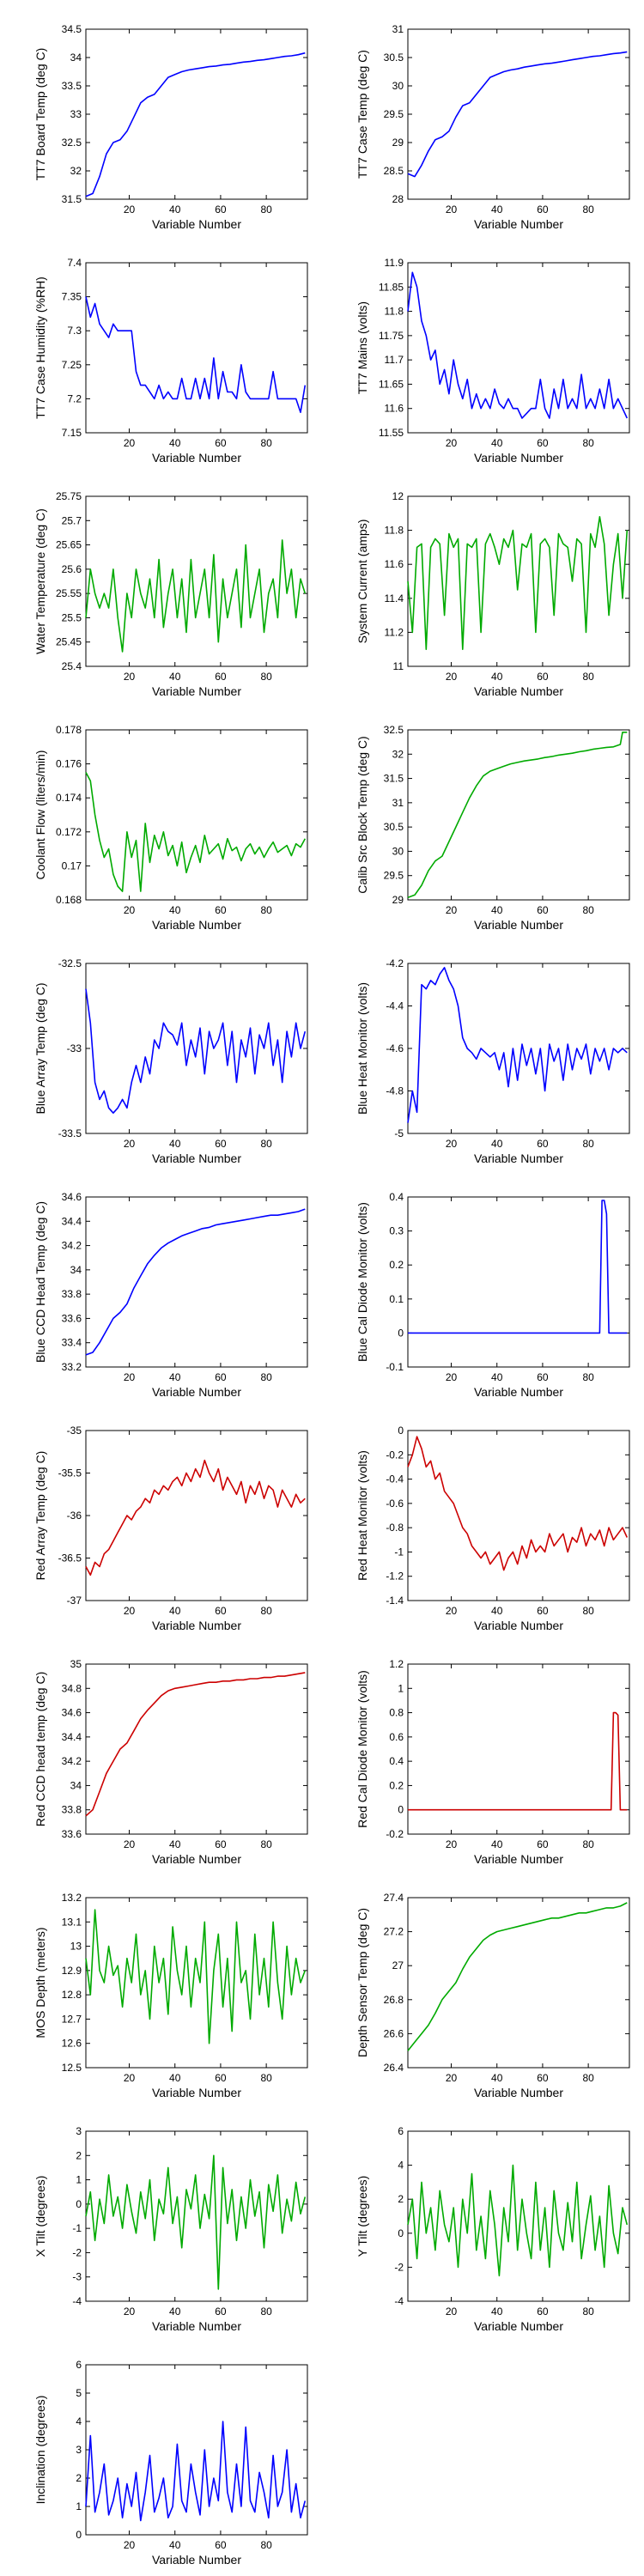 The height and width of the screenshot is (2576, 644). Describe the element at coordinates (76, 58) in the screenshot. I see `y-tick-label: 34` at that location.